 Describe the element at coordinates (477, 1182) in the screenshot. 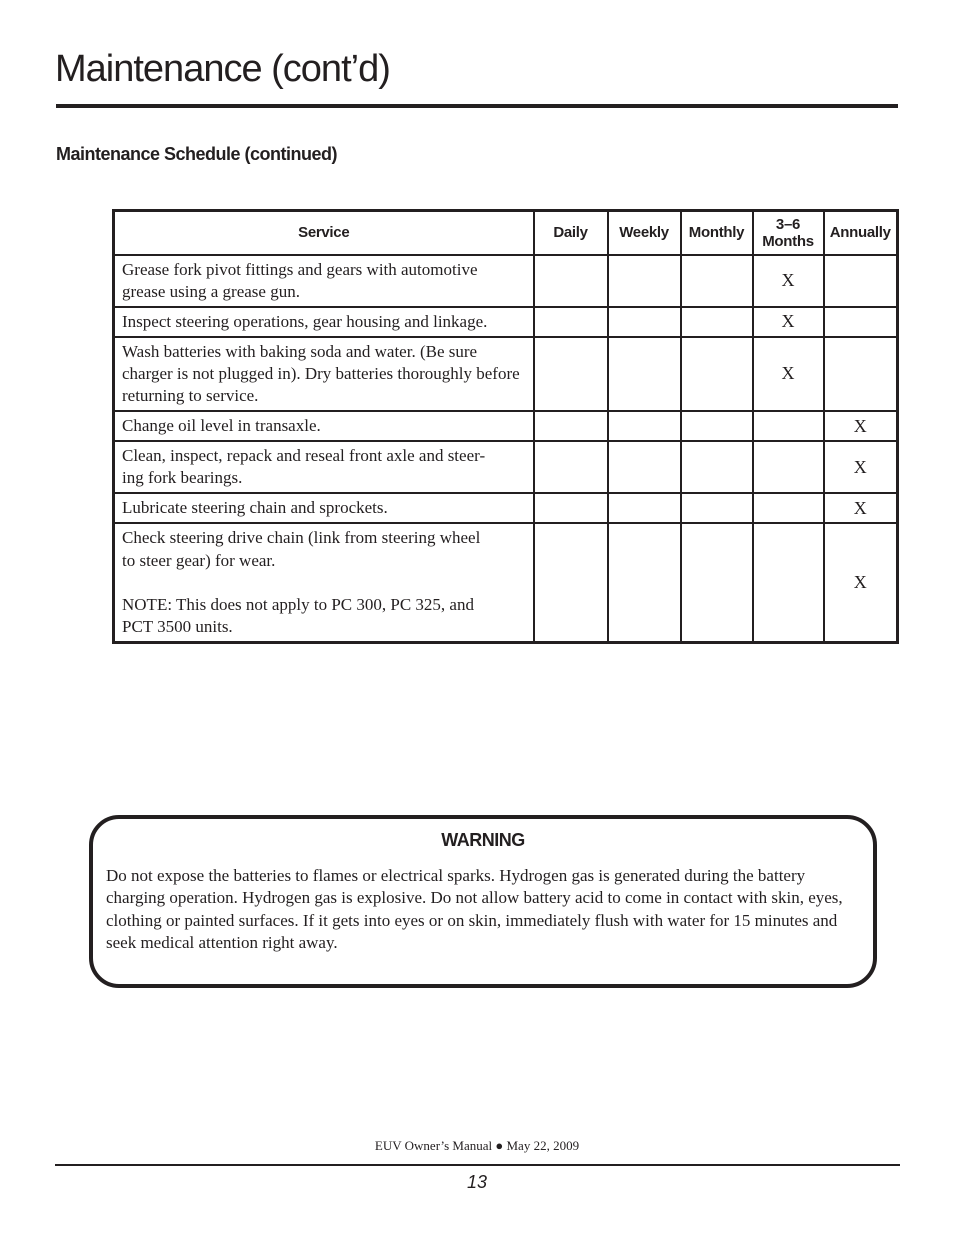

I see `page-number: 13` at that location.